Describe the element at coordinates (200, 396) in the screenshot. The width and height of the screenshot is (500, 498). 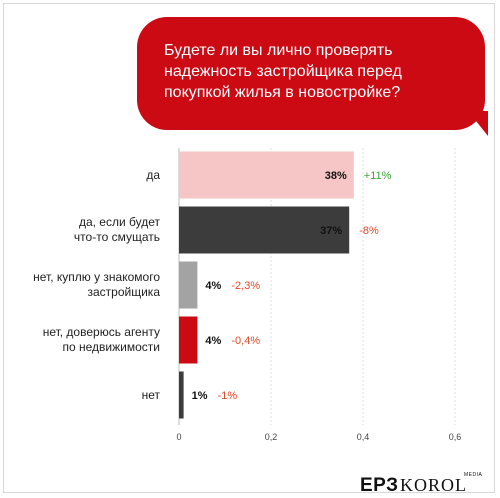
I see `bar-value-label: 1%` at that location.